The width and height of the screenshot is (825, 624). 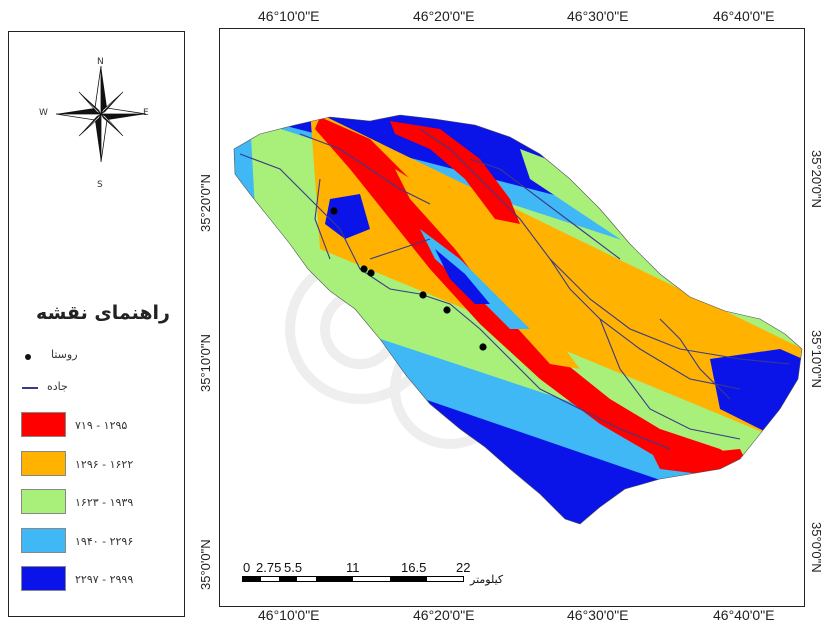 I want to click on compass-south-label: S, so click(x=100, y=185).